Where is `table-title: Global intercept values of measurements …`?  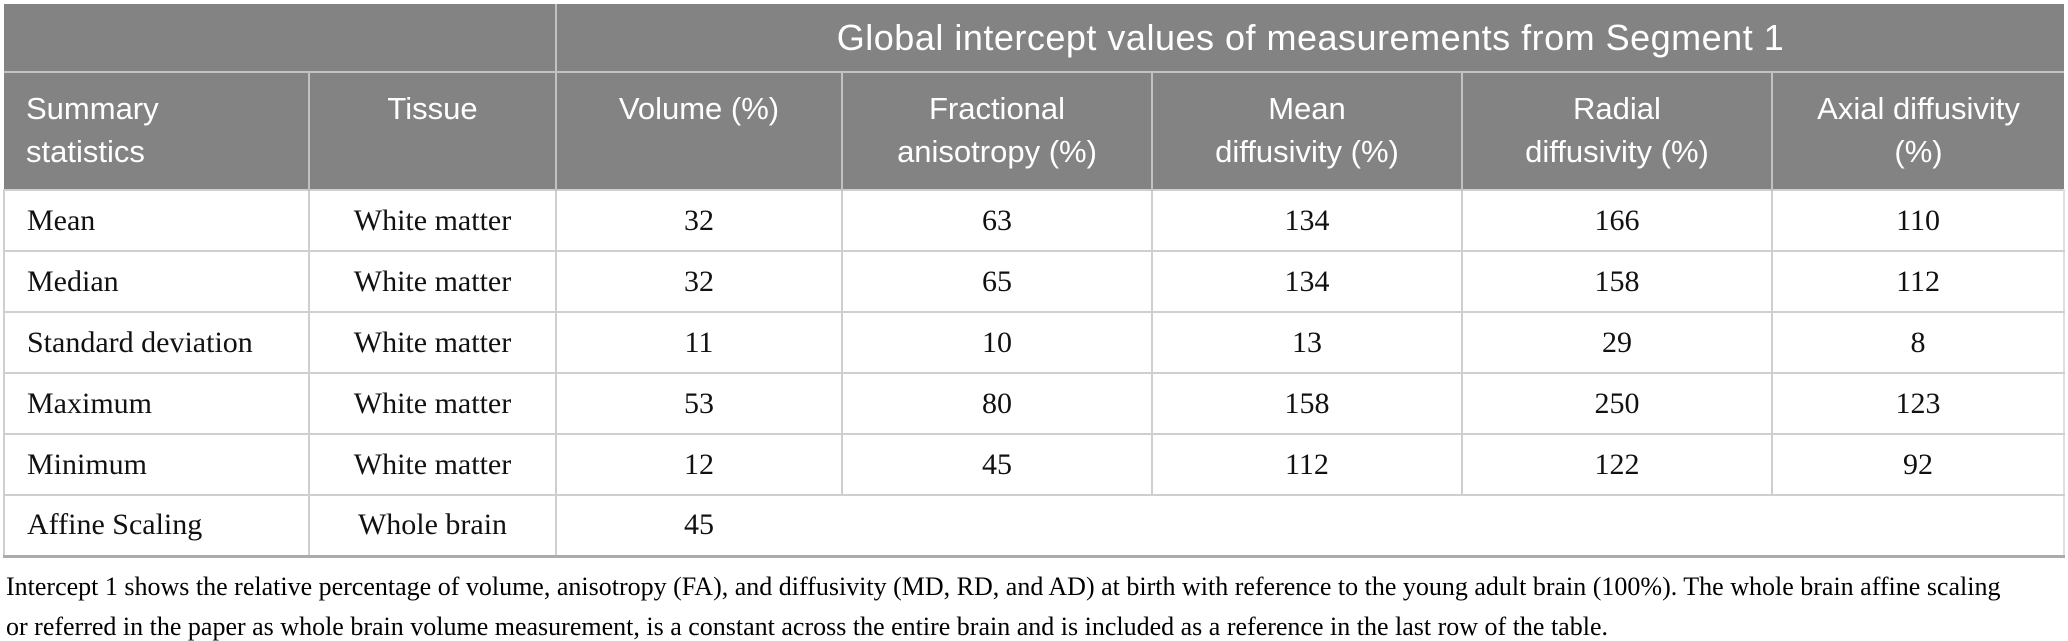 table-title: Global intercept values of measurements … is located at coordinates (1309, 38).